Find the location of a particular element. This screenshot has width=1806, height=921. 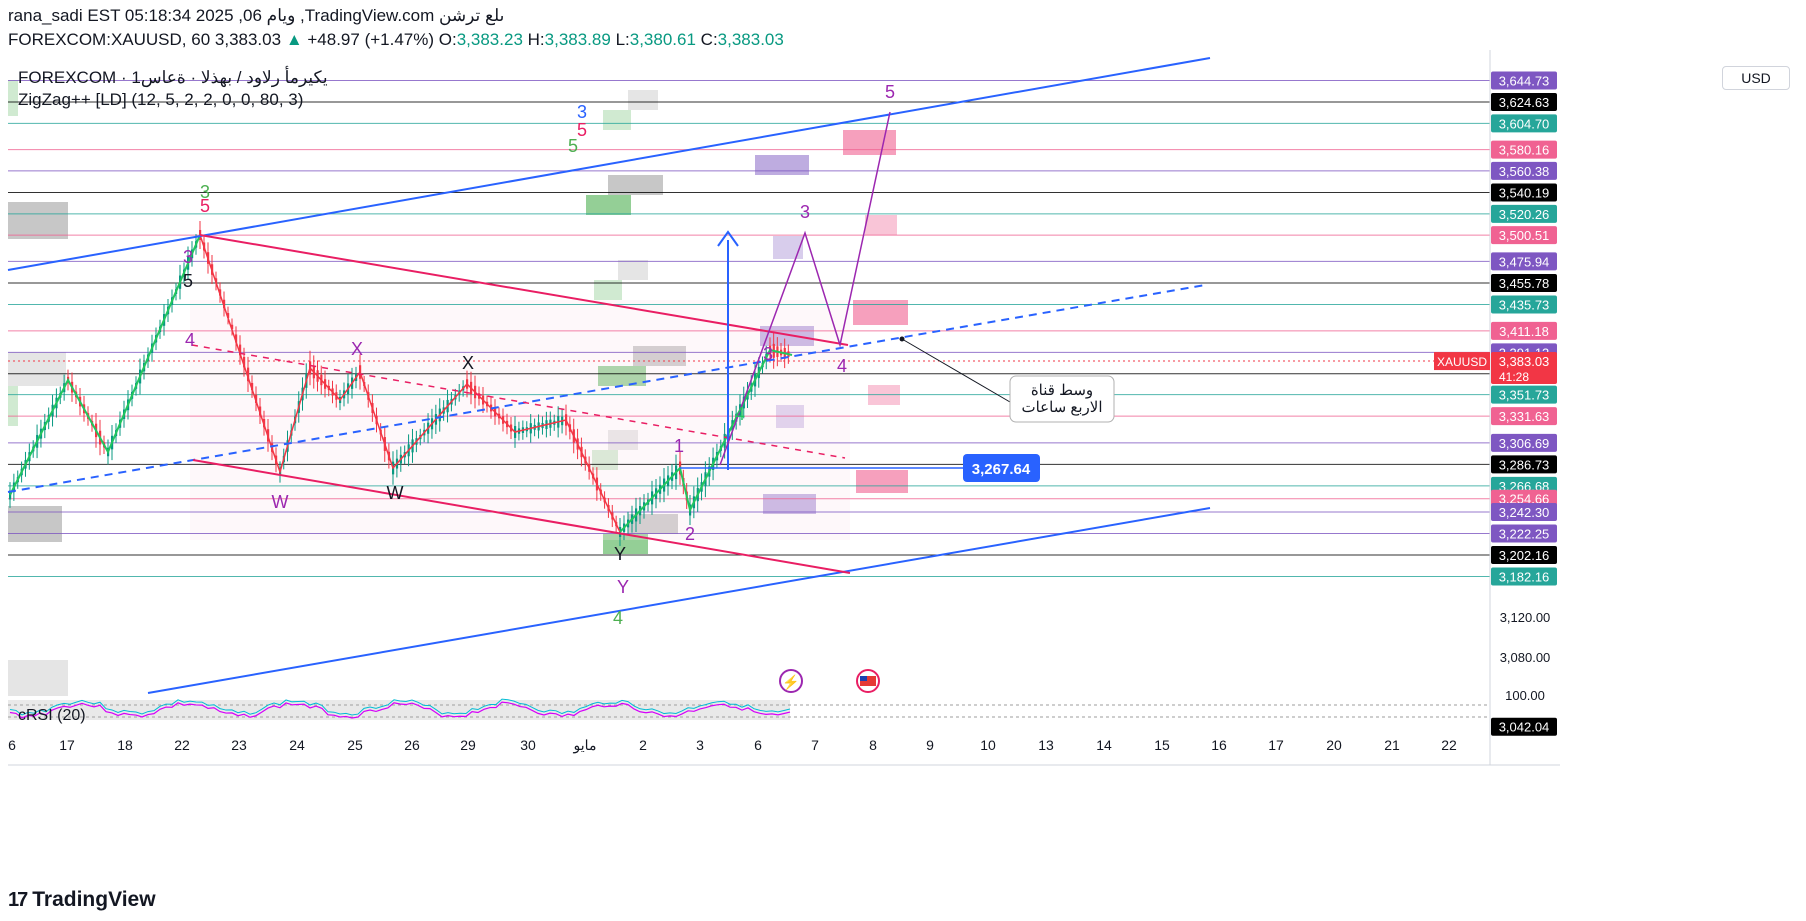

open-label: O: is located at coordinates (447, 39).